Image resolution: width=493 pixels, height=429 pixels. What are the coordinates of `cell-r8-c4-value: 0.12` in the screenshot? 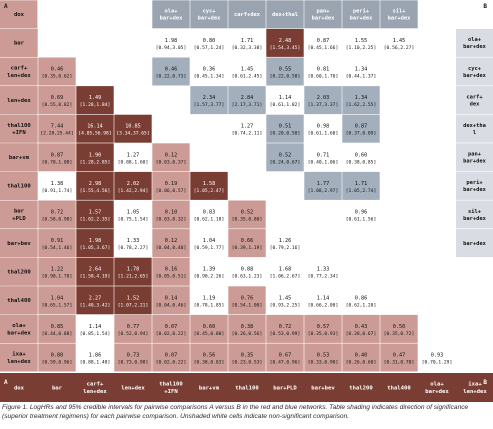 It's located at (171, 241).